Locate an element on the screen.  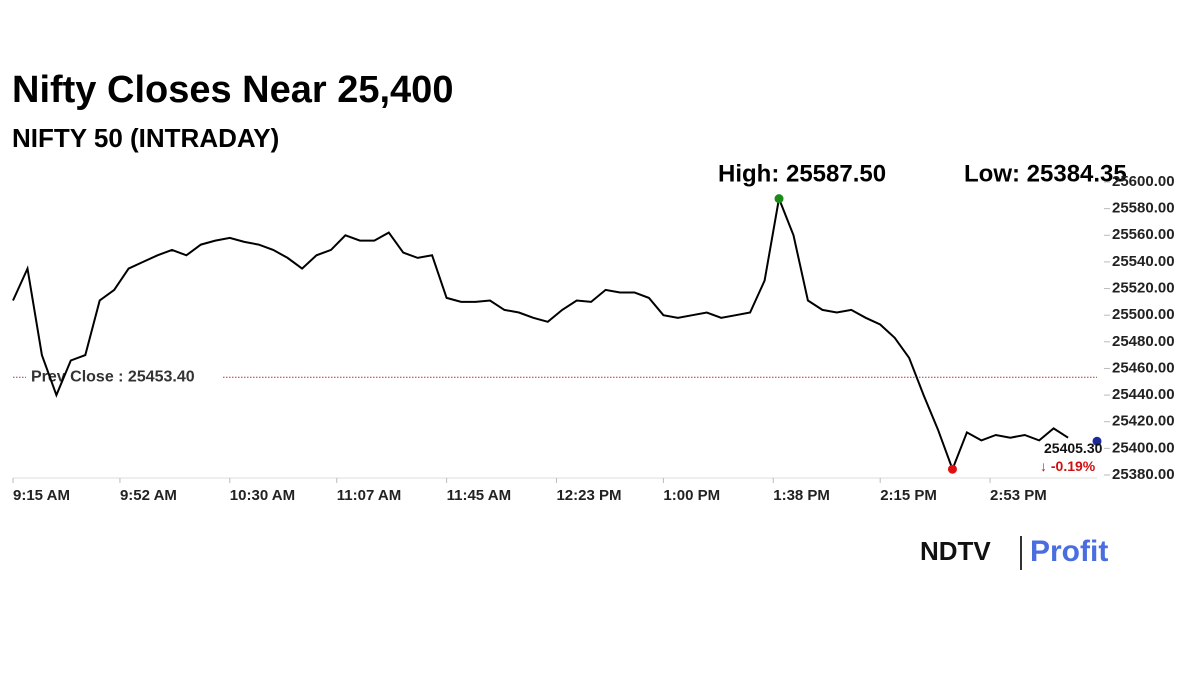
y-tick-label: 25500.00 is located at coordinates (1143, 314).